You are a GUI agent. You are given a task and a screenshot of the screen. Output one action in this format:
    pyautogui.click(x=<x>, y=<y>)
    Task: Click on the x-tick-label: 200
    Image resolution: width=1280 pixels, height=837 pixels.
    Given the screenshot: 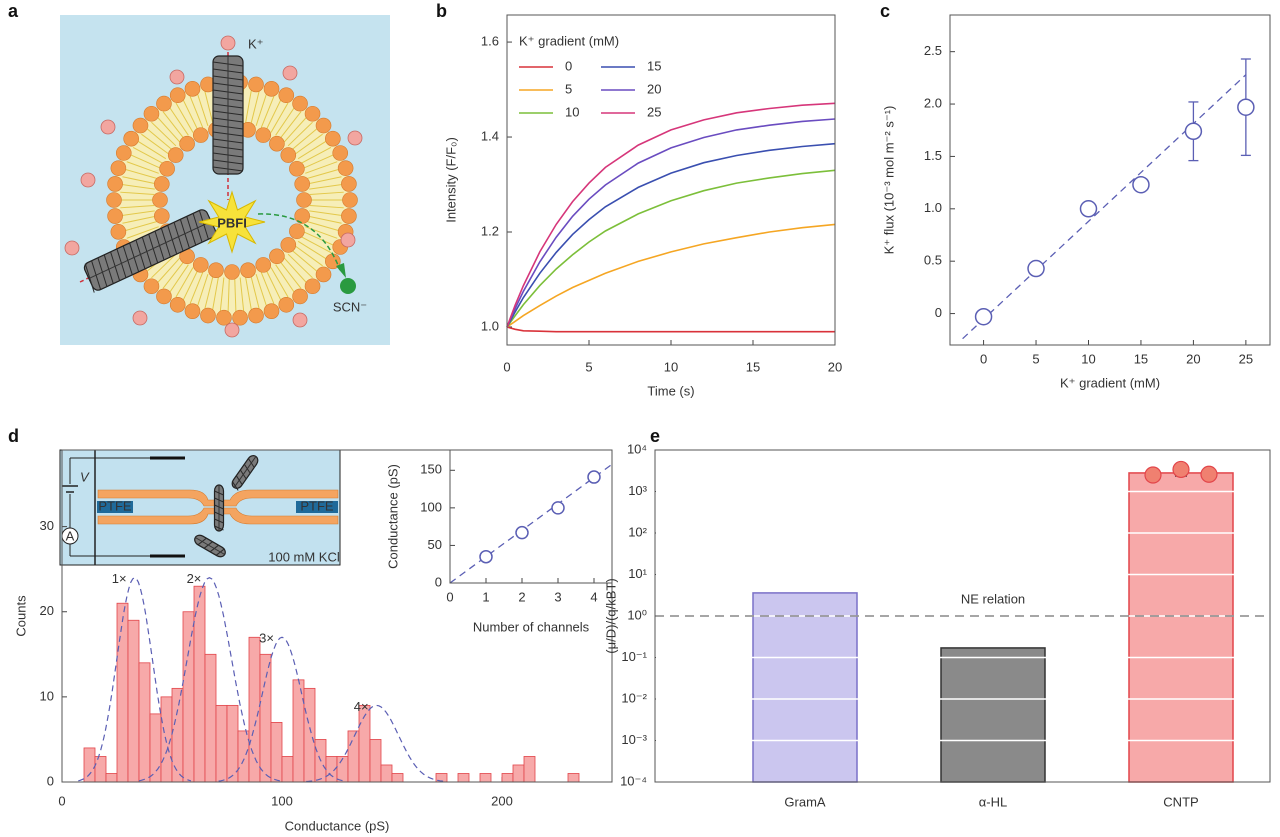 What is the action you would take?
    pyautogui.click(x=502, y=800)
    